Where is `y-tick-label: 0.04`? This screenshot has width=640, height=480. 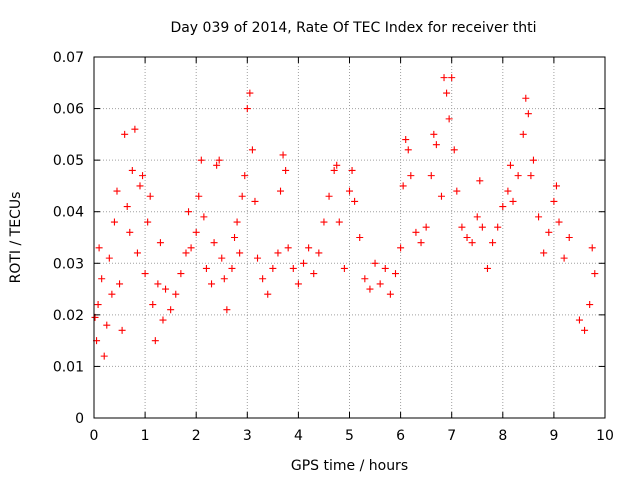
y-tick-label: 0.04 is located at coordinates (68, 213).